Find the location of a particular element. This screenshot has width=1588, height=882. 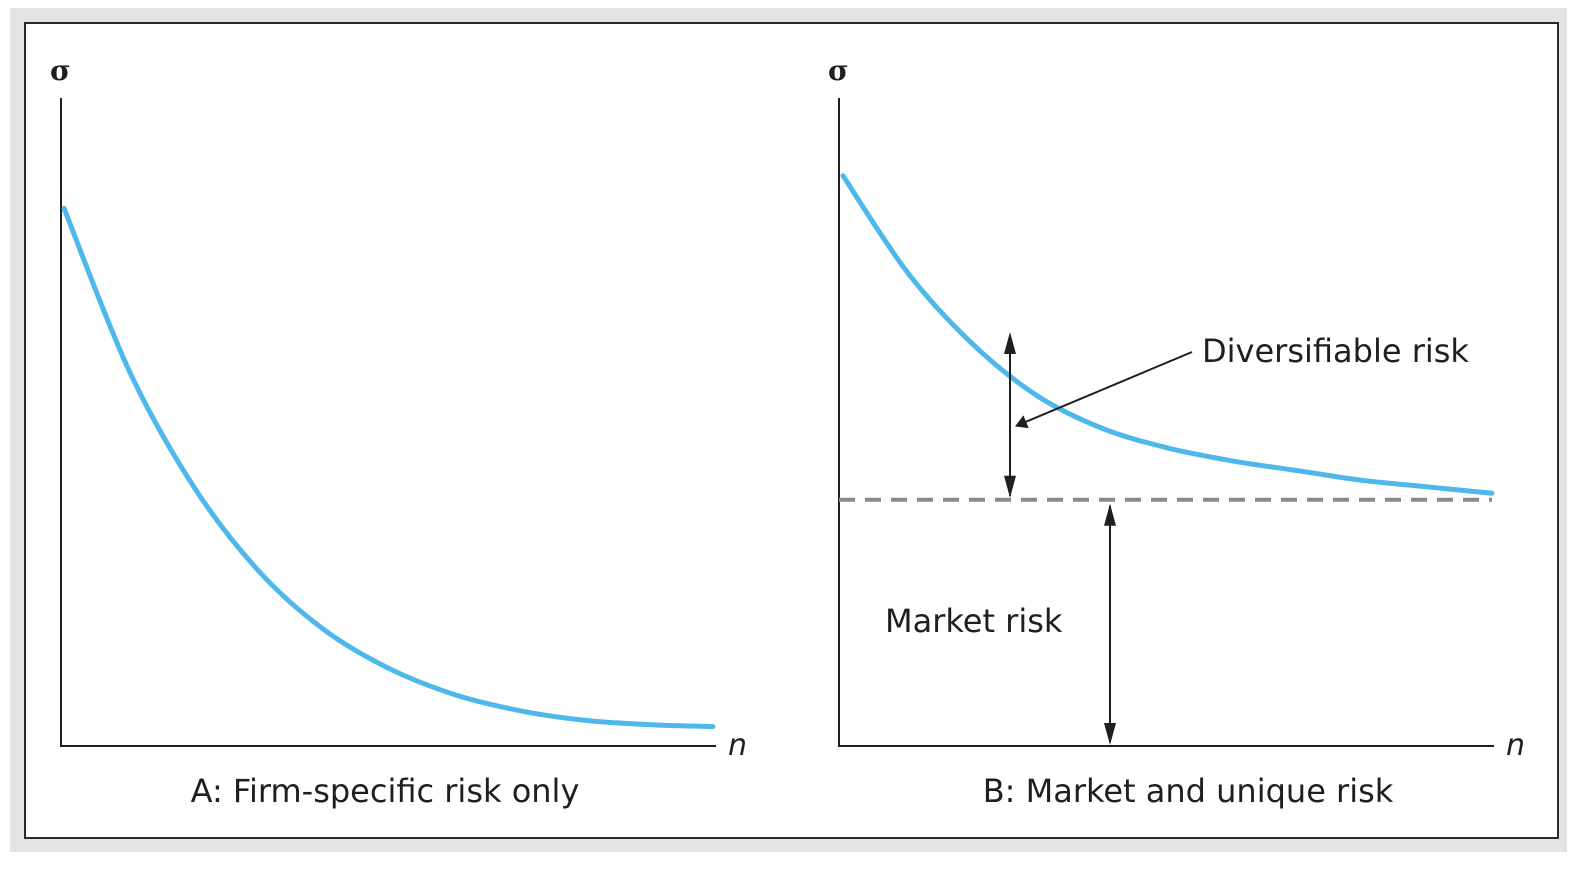

panel-b-y-label: σ is located at coordinates (838, 70).